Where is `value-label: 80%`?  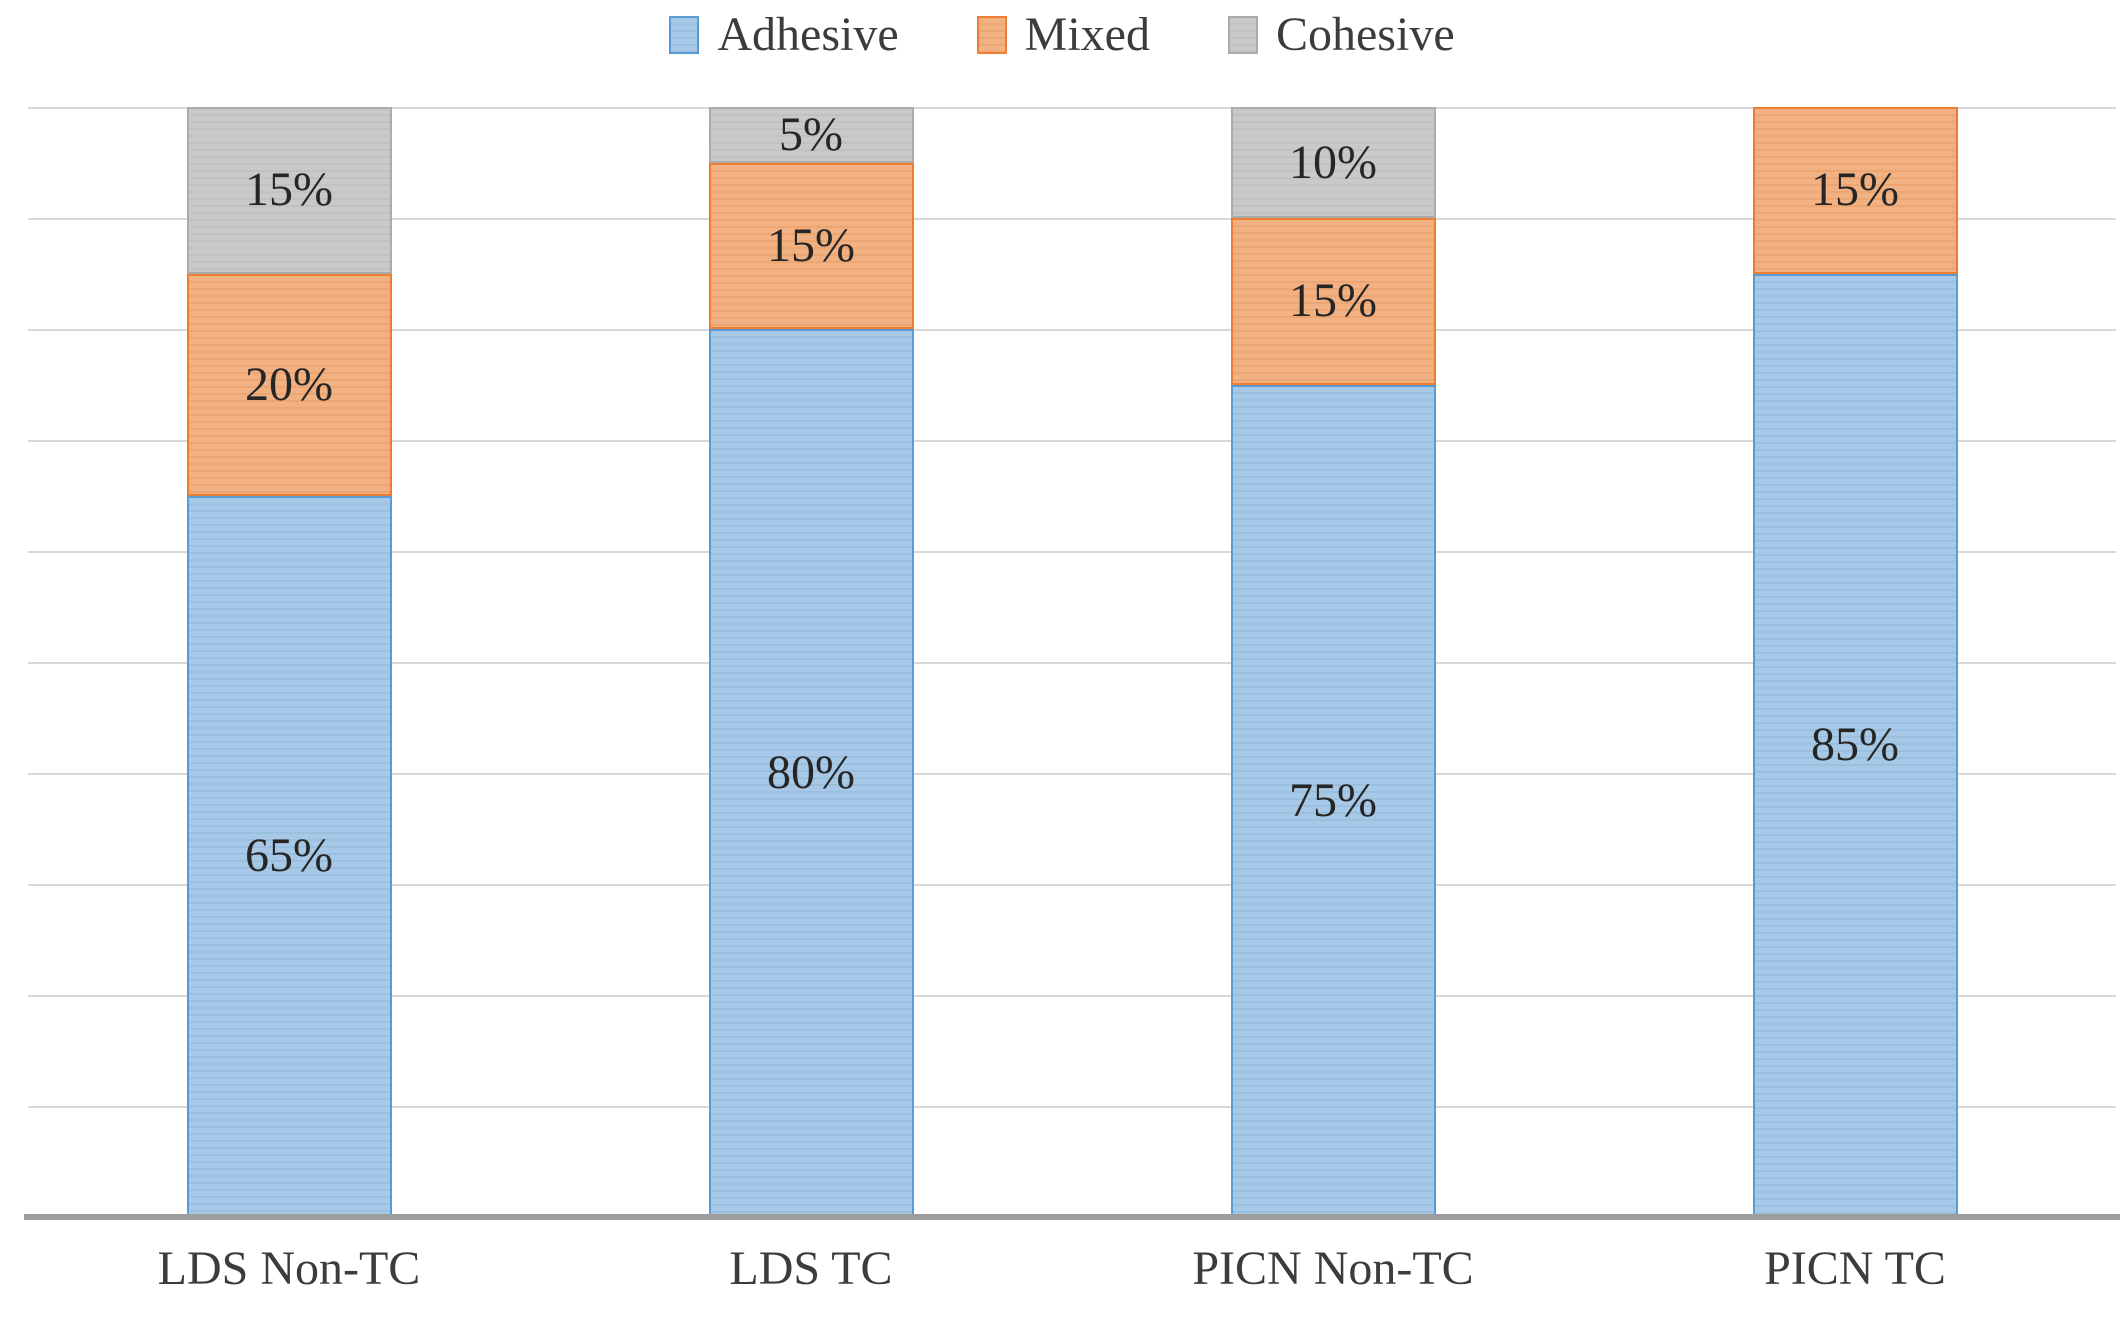
value-label: 80% is located at coordinates (811, 772).